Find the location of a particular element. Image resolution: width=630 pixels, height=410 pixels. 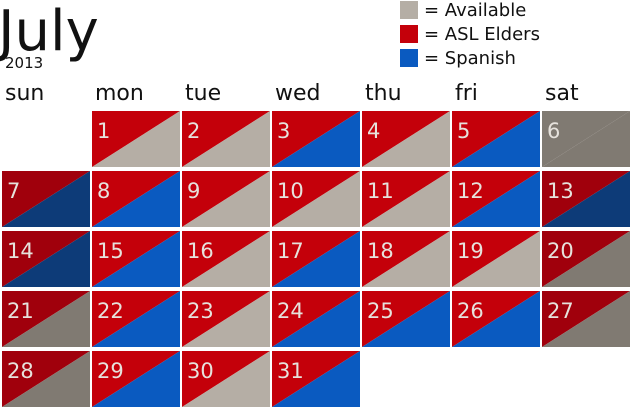

day-number: 1 is located at coordinates (103, 131).